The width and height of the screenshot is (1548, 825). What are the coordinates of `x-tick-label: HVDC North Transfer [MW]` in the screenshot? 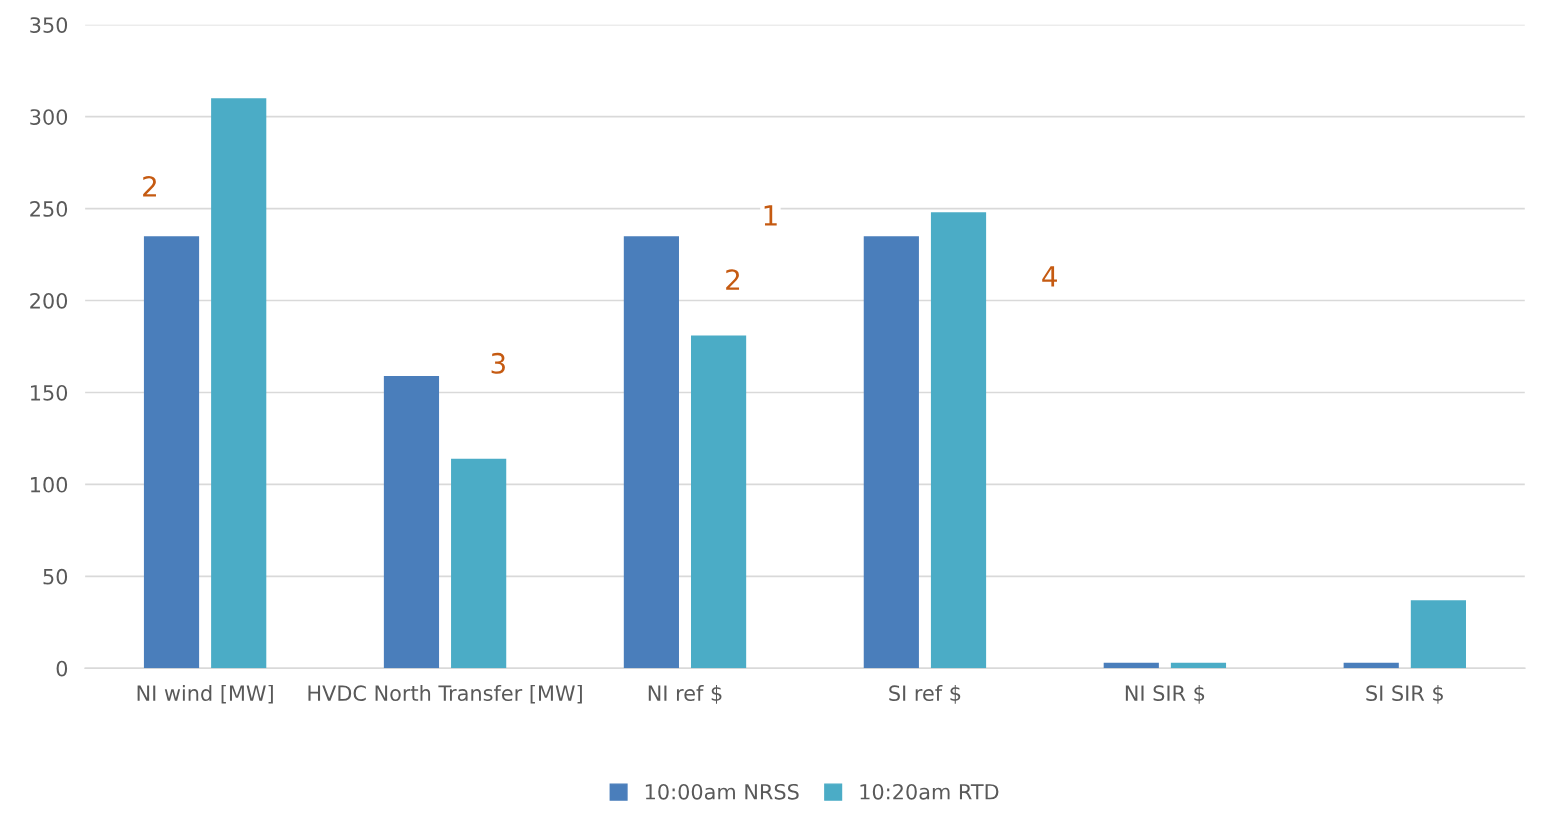 It's located at (445, 694).